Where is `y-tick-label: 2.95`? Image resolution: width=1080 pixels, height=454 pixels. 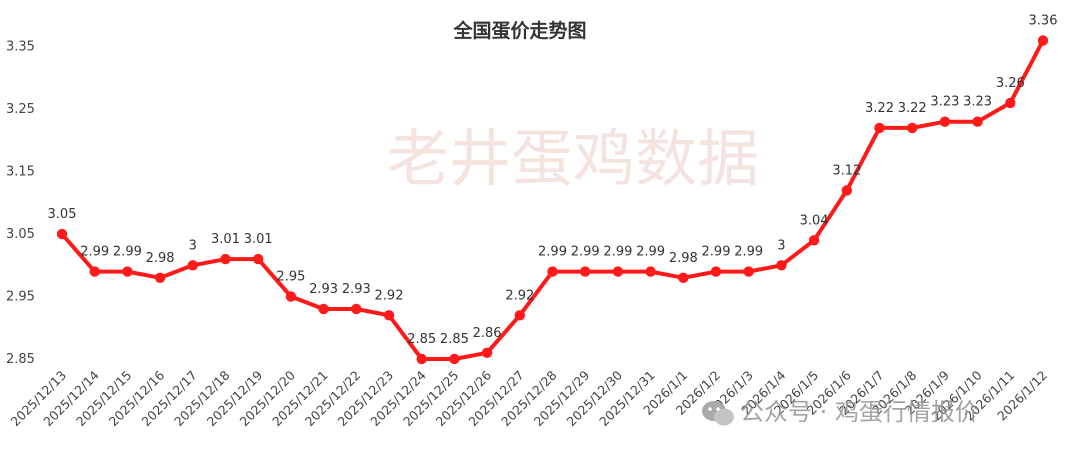 y-tick-label: 2.95 is located at coordinates (20, 297).